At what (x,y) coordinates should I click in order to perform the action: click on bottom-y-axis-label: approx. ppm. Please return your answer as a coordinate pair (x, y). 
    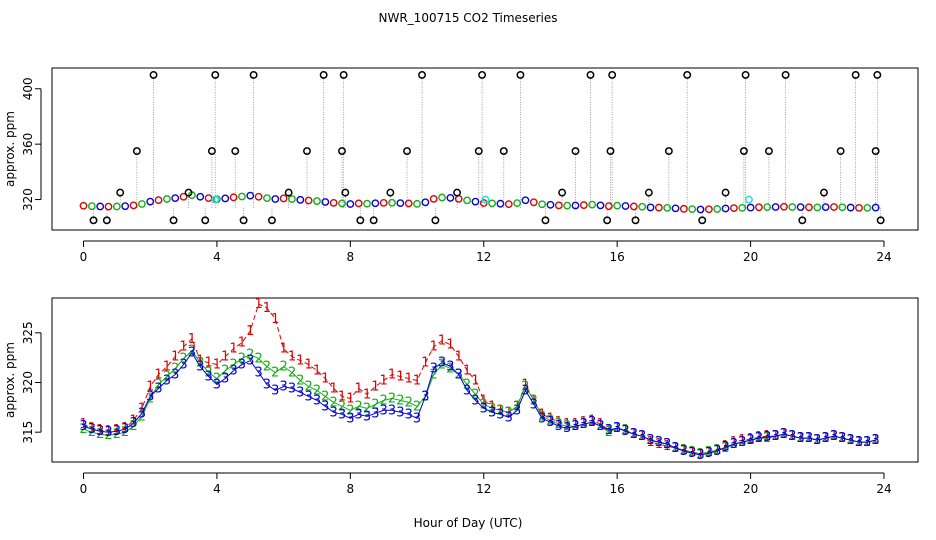
    Looking at the image, I should click on (10, 380).